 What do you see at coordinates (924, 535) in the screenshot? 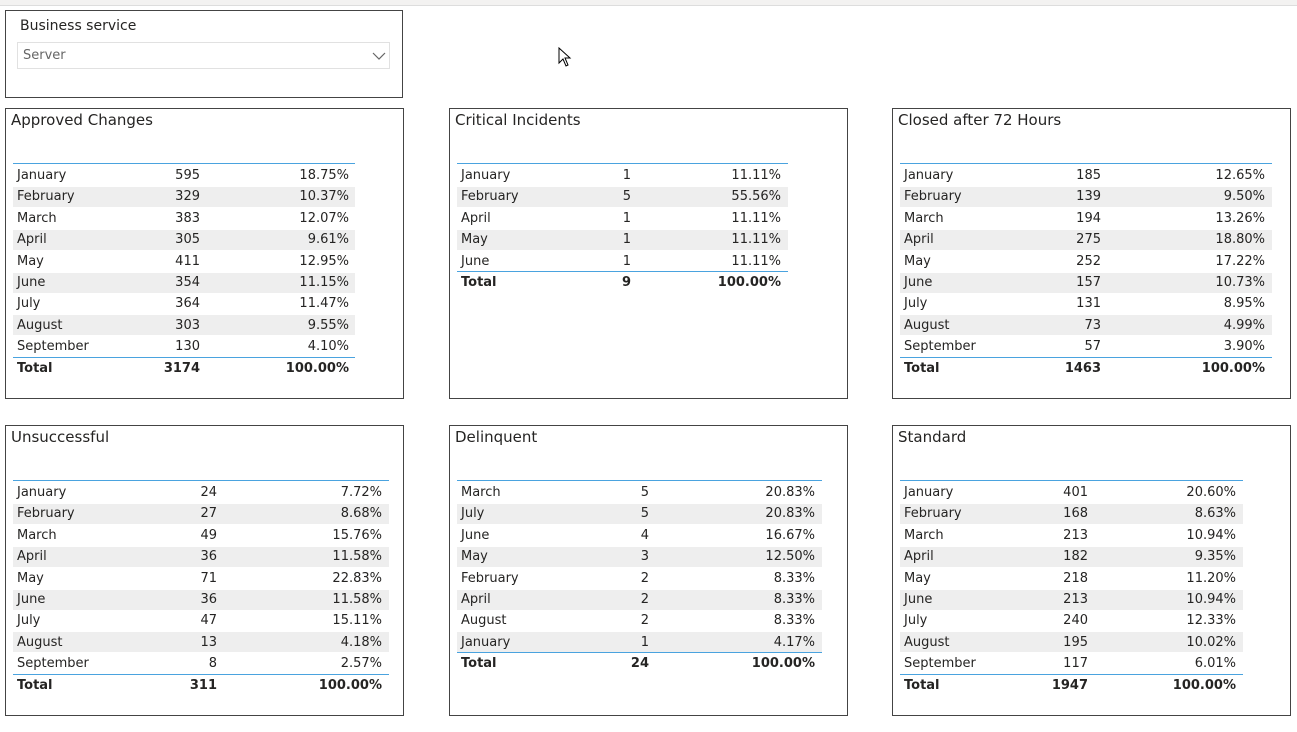
I see `month-cell: March` at bounding box center [924, 535].